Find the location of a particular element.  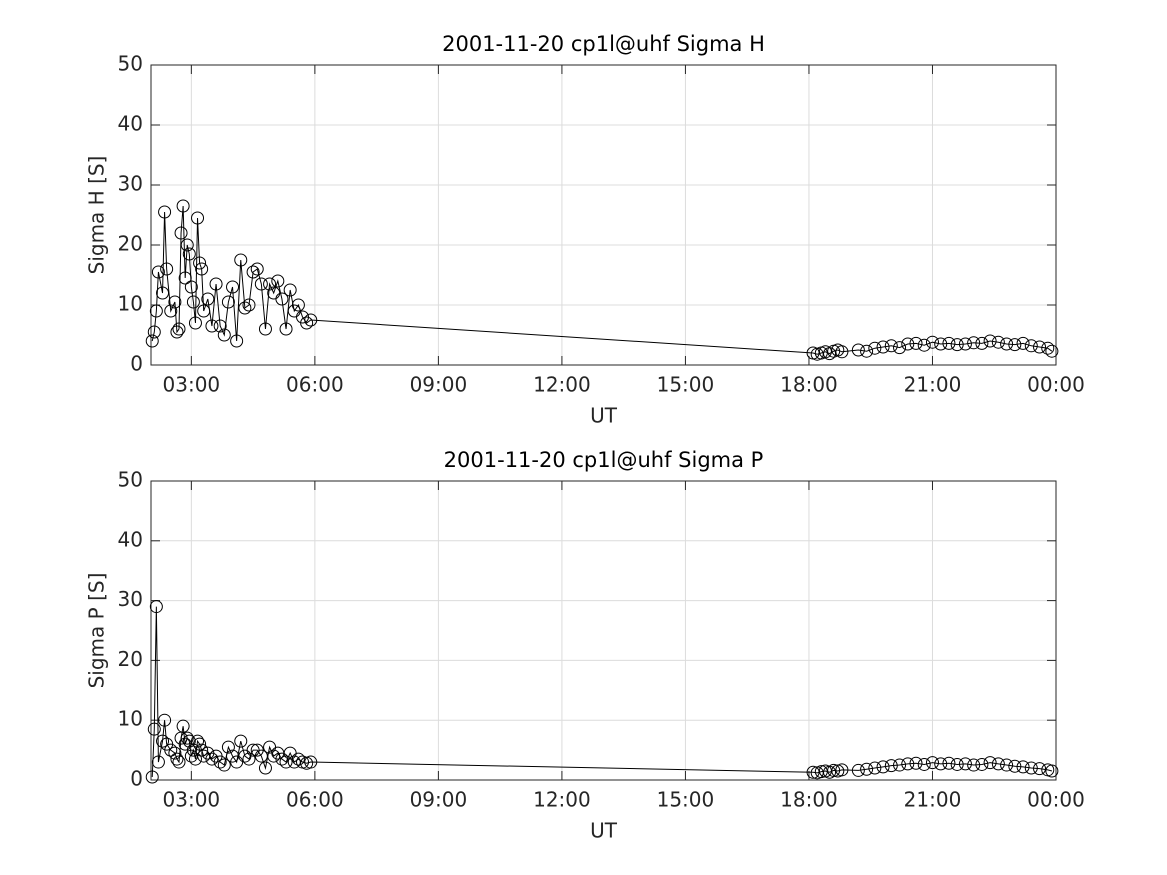

chart-title: 2001-11-20 cp1l@uhf Sigma H is located at coordinates (603, 44).